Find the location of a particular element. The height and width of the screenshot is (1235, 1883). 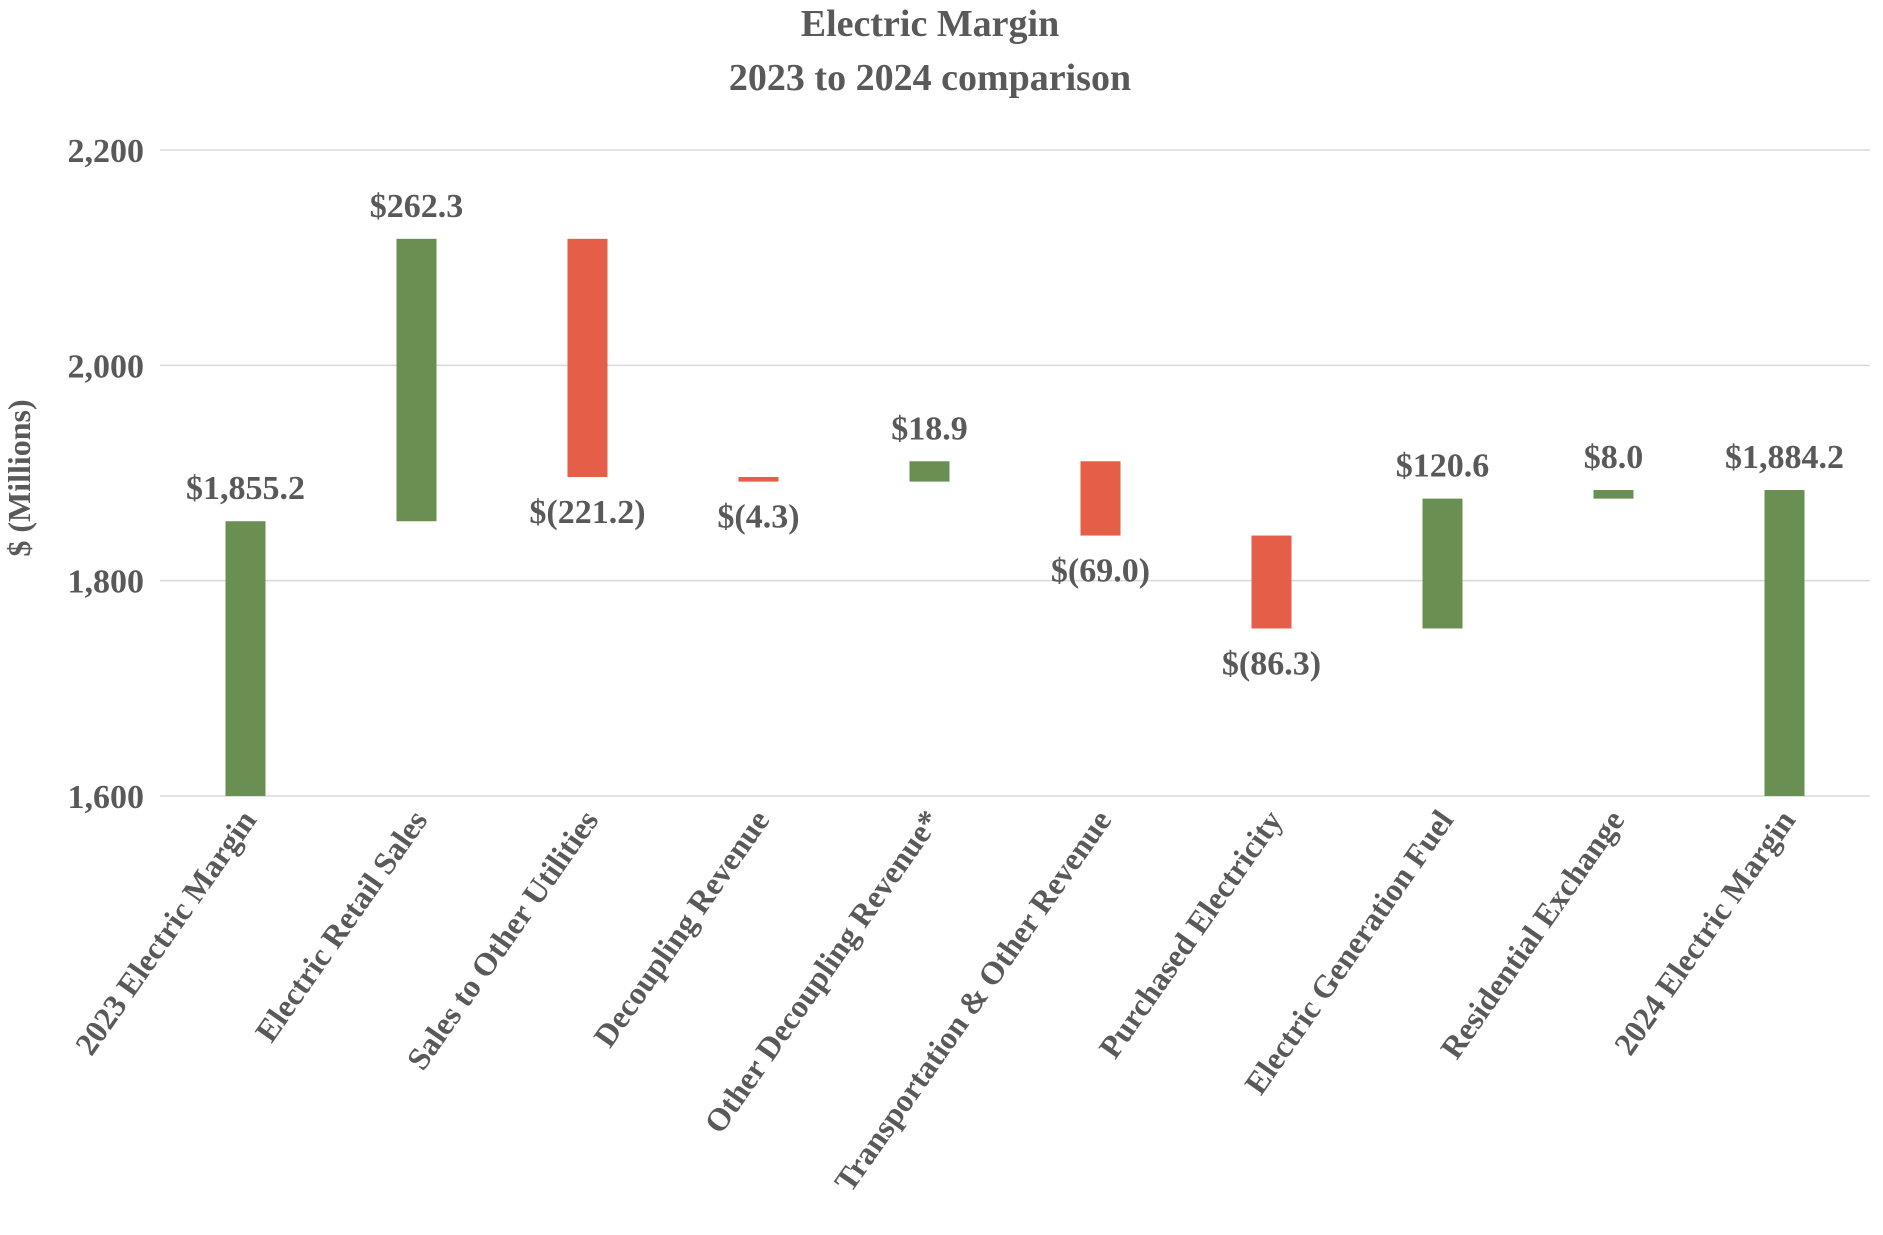

y-tick-label: 1,800 is located at coordinates (106, 582).